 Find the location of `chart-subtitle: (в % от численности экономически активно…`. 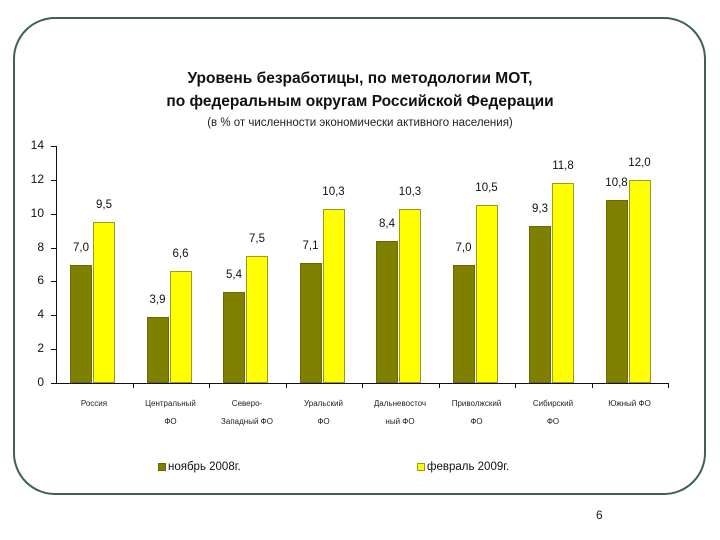

chart-subtitle: (в % от численности экономически активно… is located at coordinates (360, 123).